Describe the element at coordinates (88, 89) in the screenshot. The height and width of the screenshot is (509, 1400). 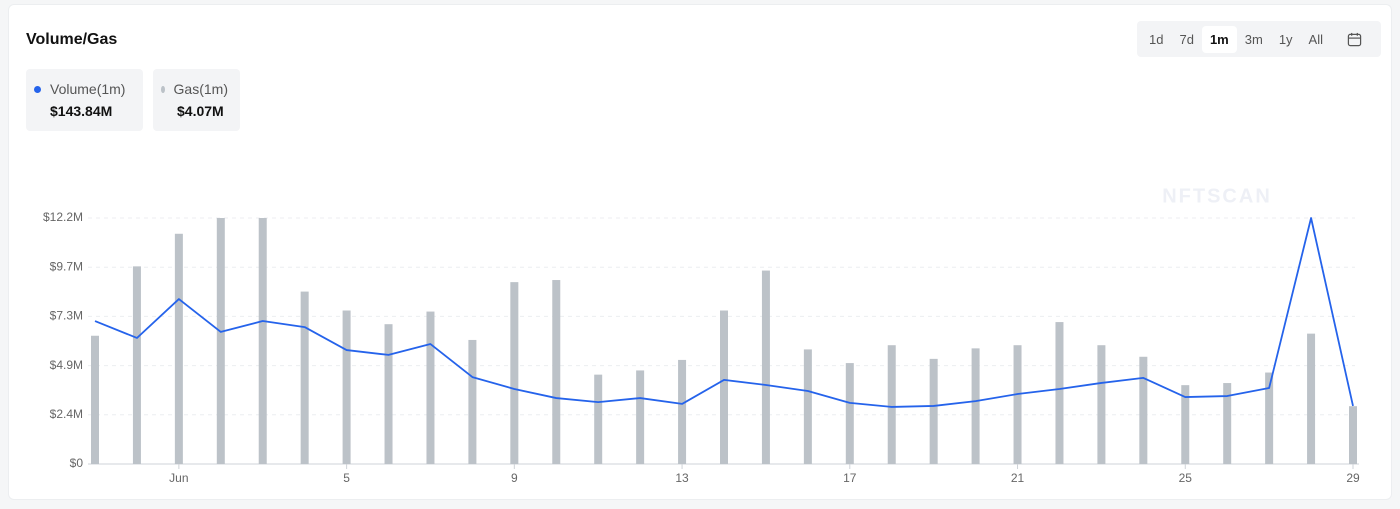
I see `summary-label-text: Volume(1m)` at that location.